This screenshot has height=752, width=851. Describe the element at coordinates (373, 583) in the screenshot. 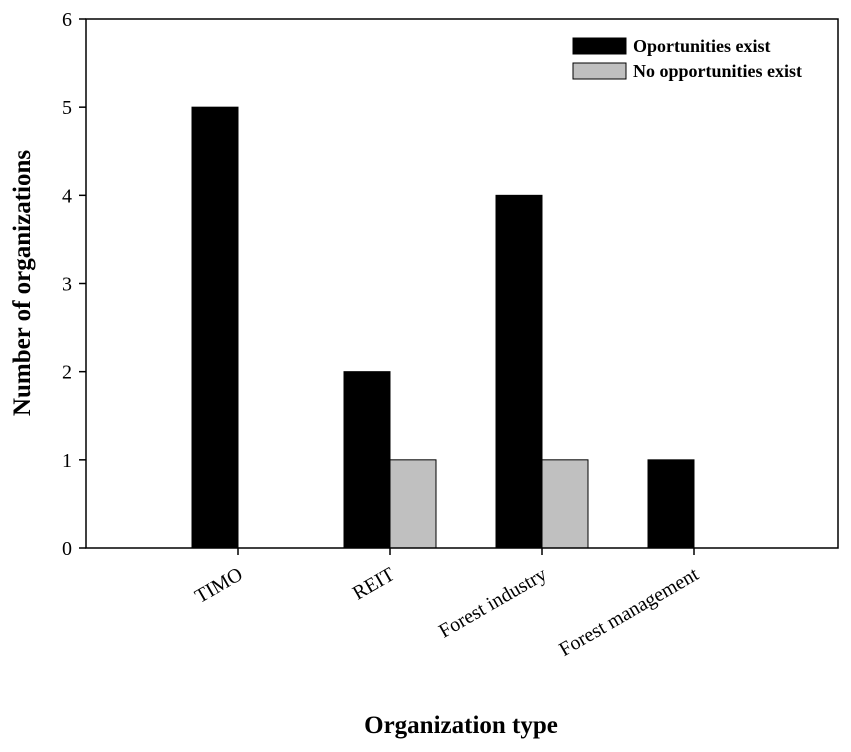

I see `x-tick-label: REIT` at that location.